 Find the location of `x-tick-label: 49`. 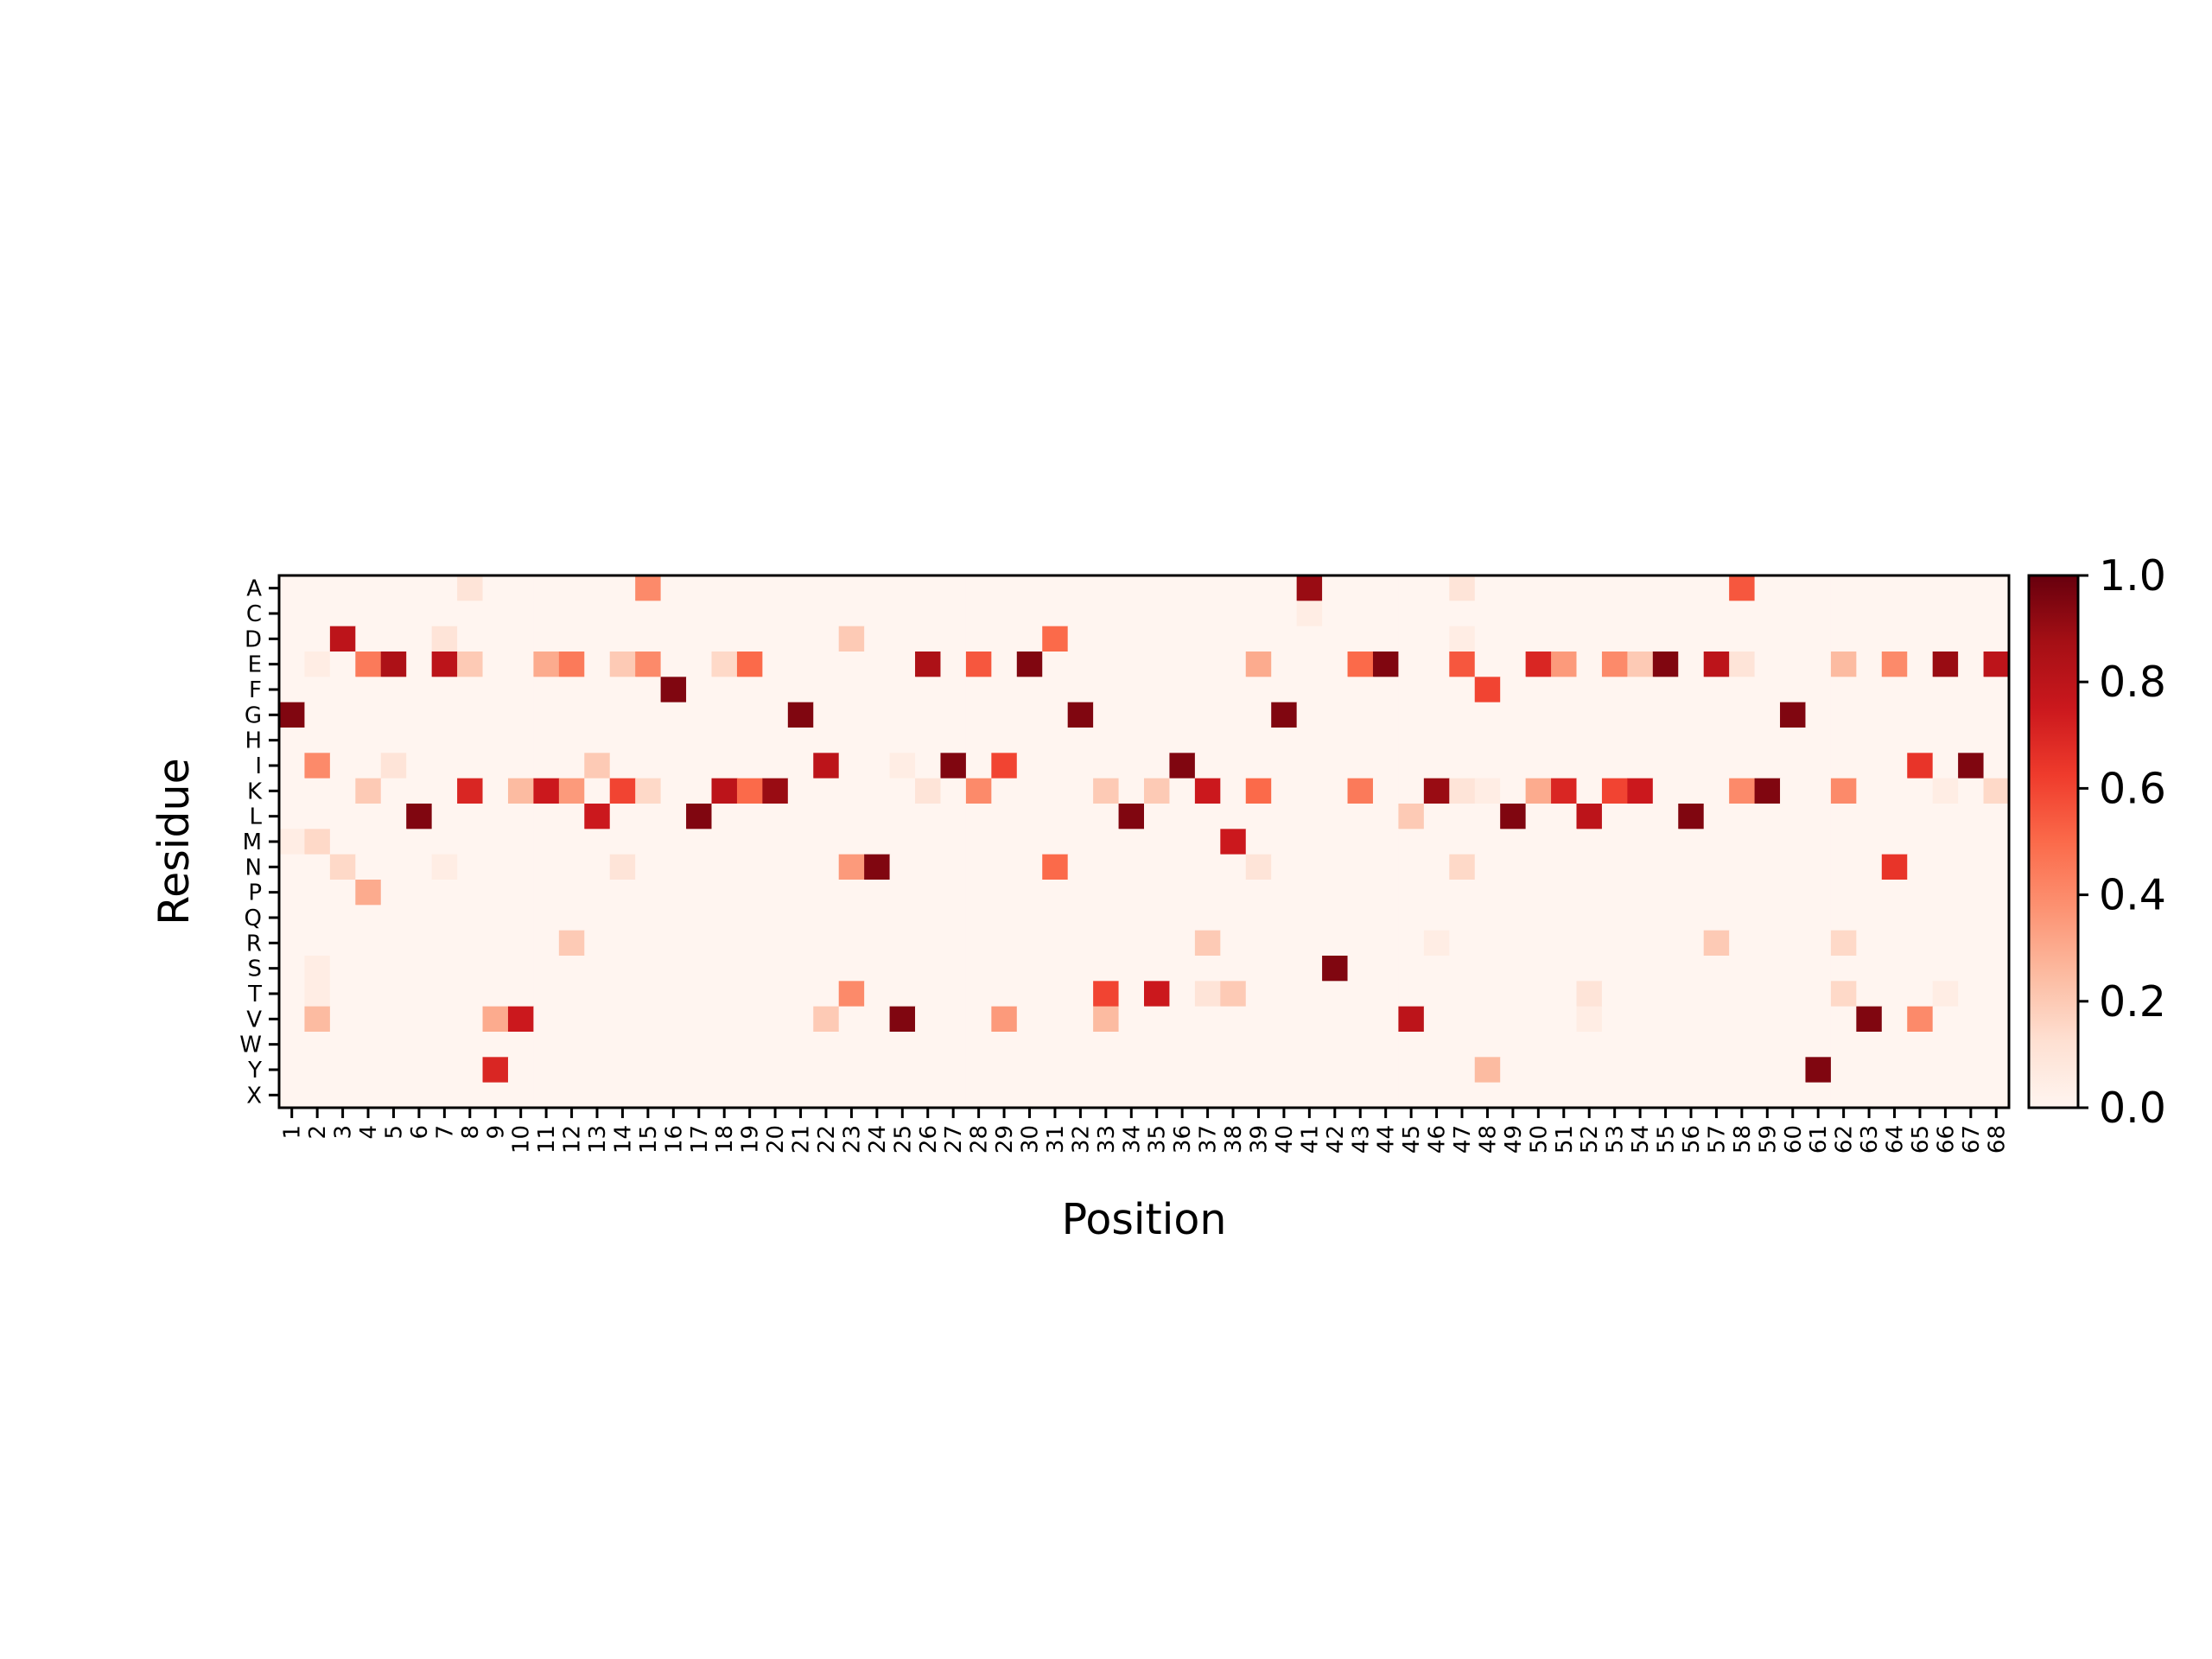

x-tick-label: 49 is located at coordinates (1514, 1139).